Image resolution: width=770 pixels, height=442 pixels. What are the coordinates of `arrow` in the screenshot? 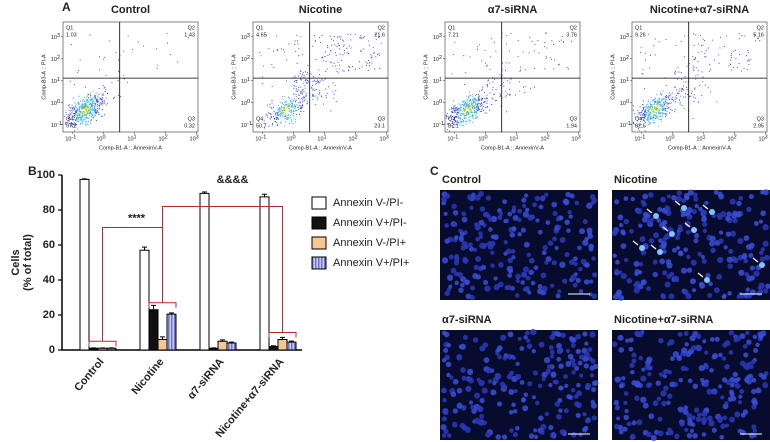 It's located at (677, 203).